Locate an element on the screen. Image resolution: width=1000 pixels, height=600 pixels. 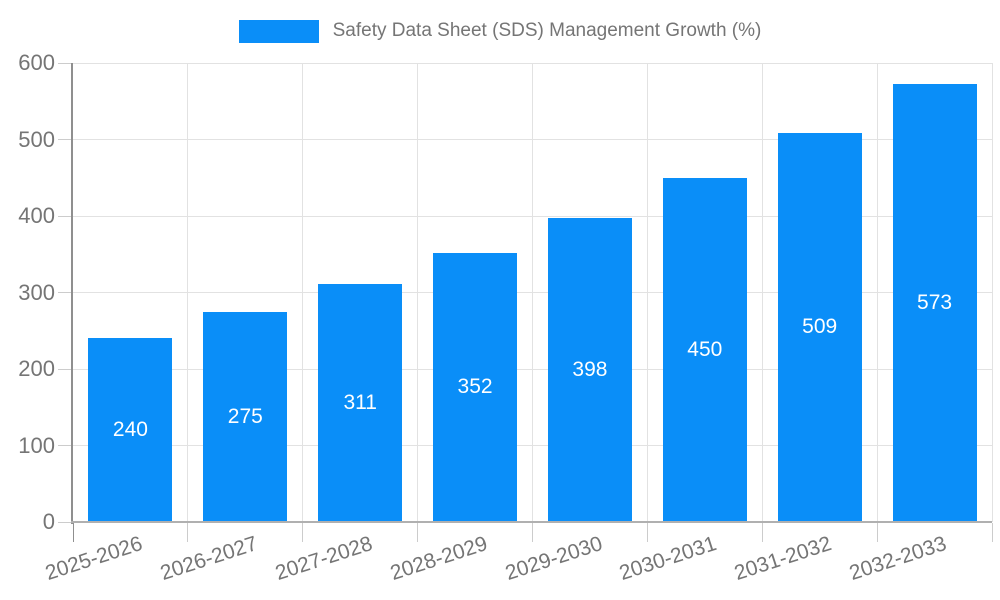
x-tick-label: 2025-2026 is located at coordinates (94, 558).